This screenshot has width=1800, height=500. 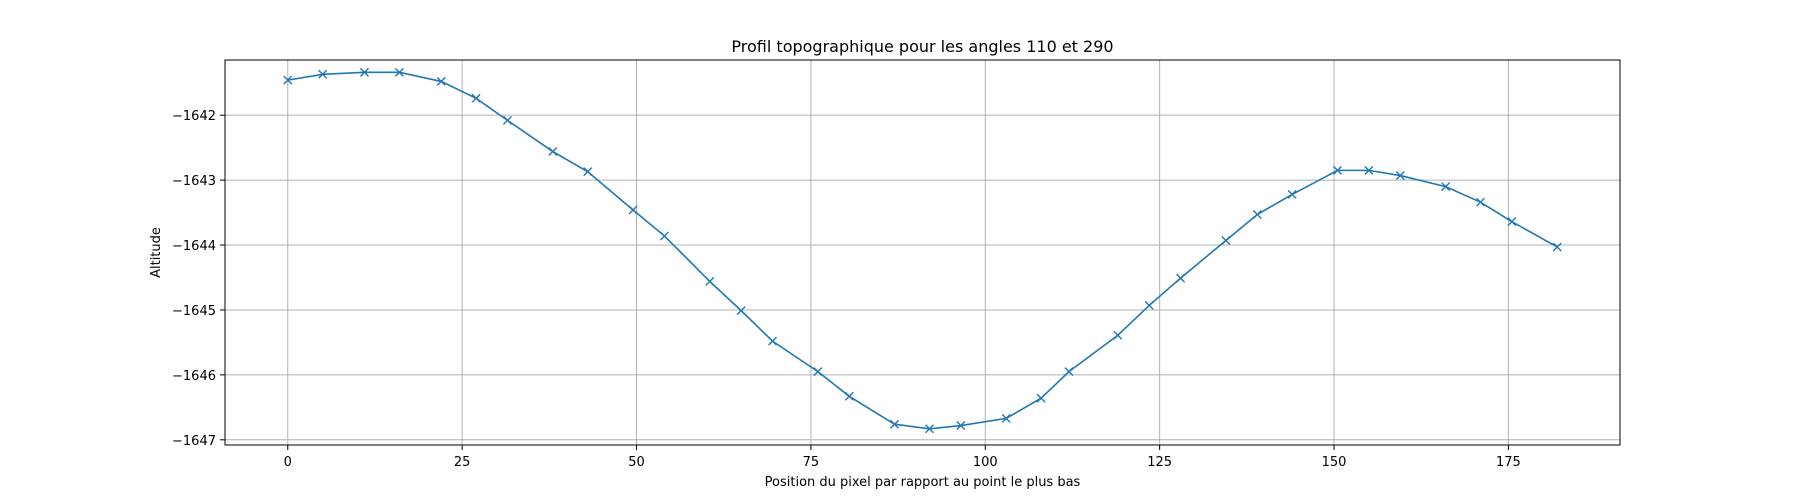 What do you see at coordinates (194, 441) in the screenshot?
I see `y-tick-label: −1647` at bounding box center [194, 441].